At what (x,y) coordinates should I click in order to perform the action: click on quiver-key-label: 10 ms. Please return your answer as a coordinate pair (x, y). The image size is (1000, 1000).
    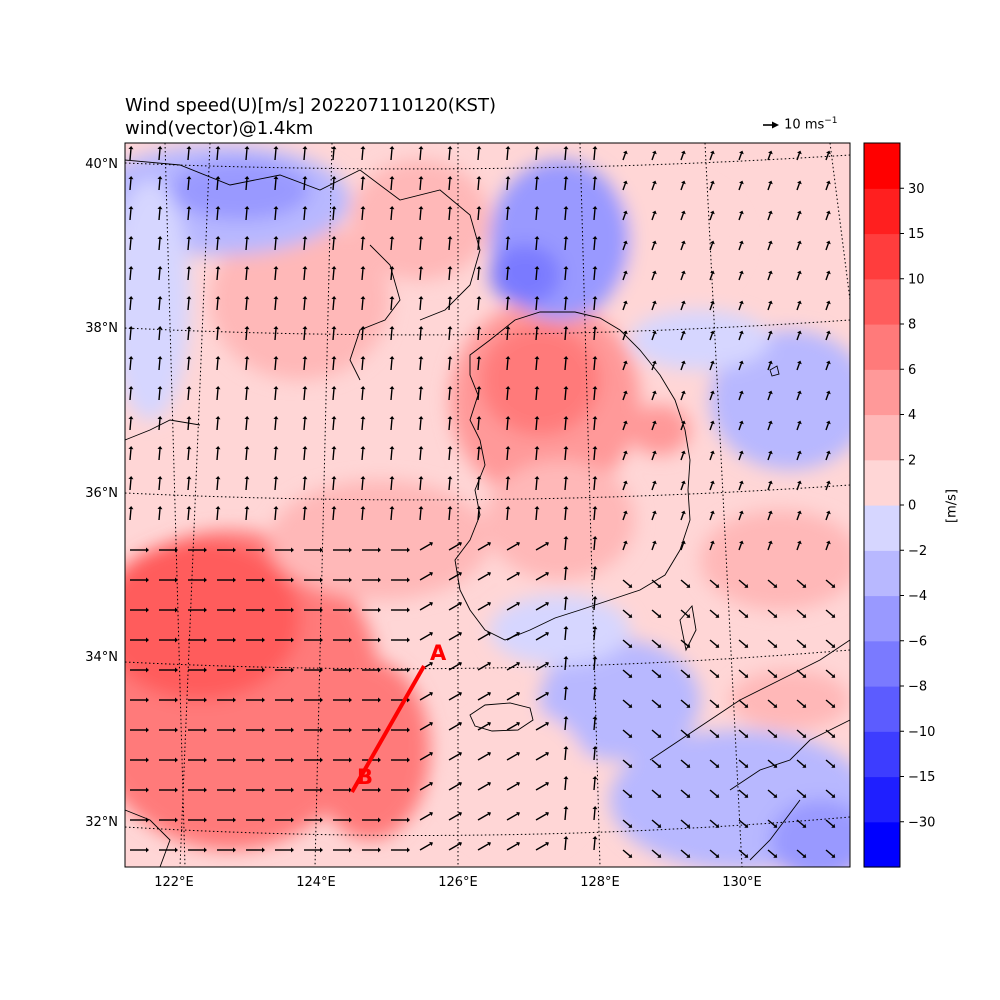
    Looking at the image, I should click on (804, 125).